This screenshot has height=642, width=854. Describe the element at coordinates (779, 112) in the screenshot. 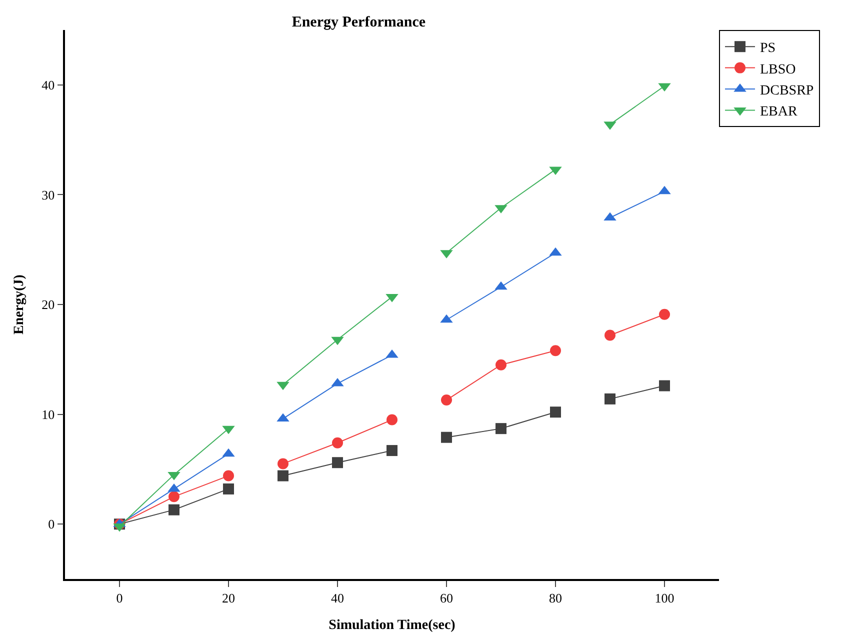

I see `legend-label: EBAR` at that location.